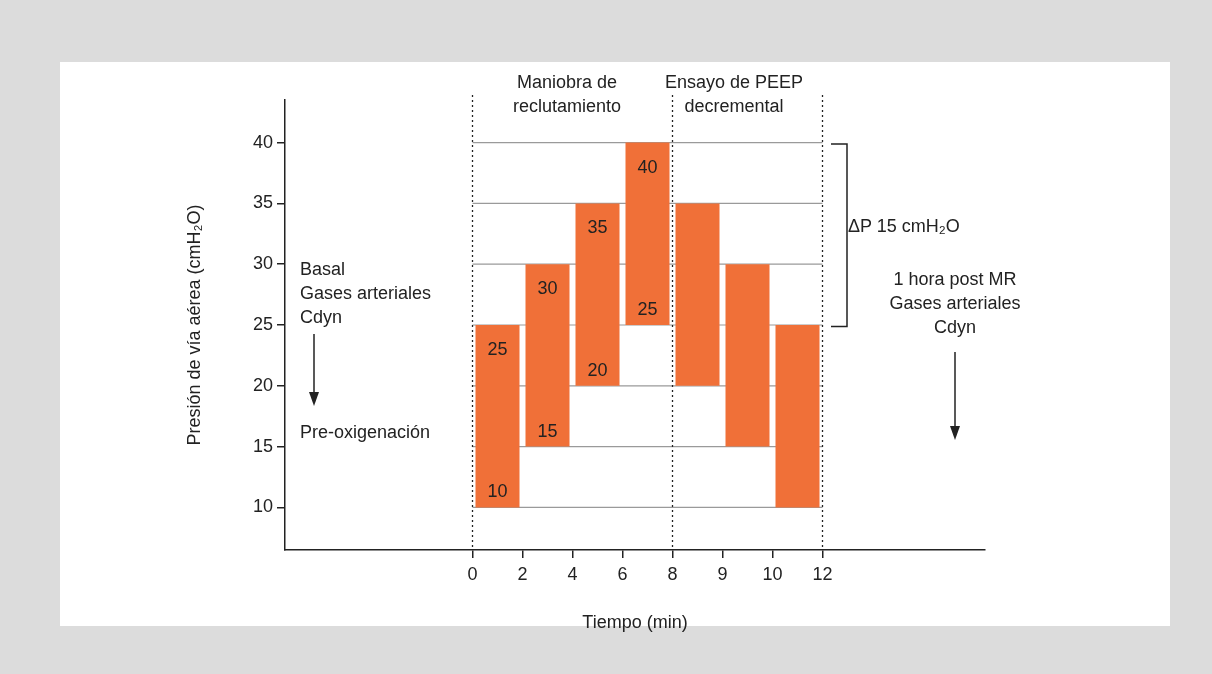  What do you see at coordinates (567, 94) in the screenshot?
I see `annotation: Maniobra de reclutamiento` at bounding box center [567, 94].